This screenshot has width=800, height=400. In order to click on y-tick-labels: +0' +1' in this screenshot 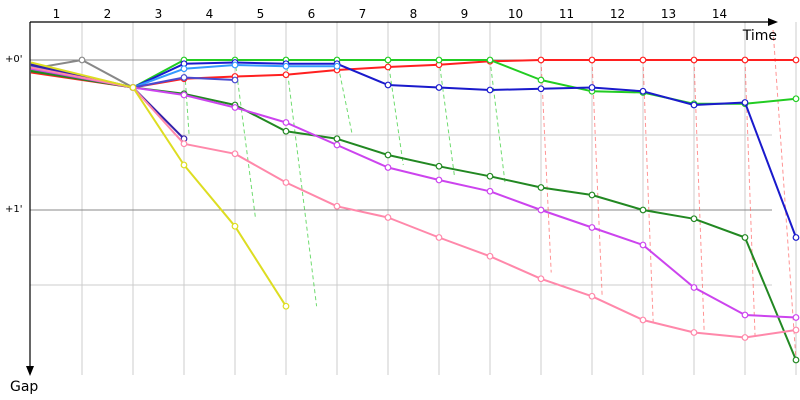, I will do `click(14, 134)`.